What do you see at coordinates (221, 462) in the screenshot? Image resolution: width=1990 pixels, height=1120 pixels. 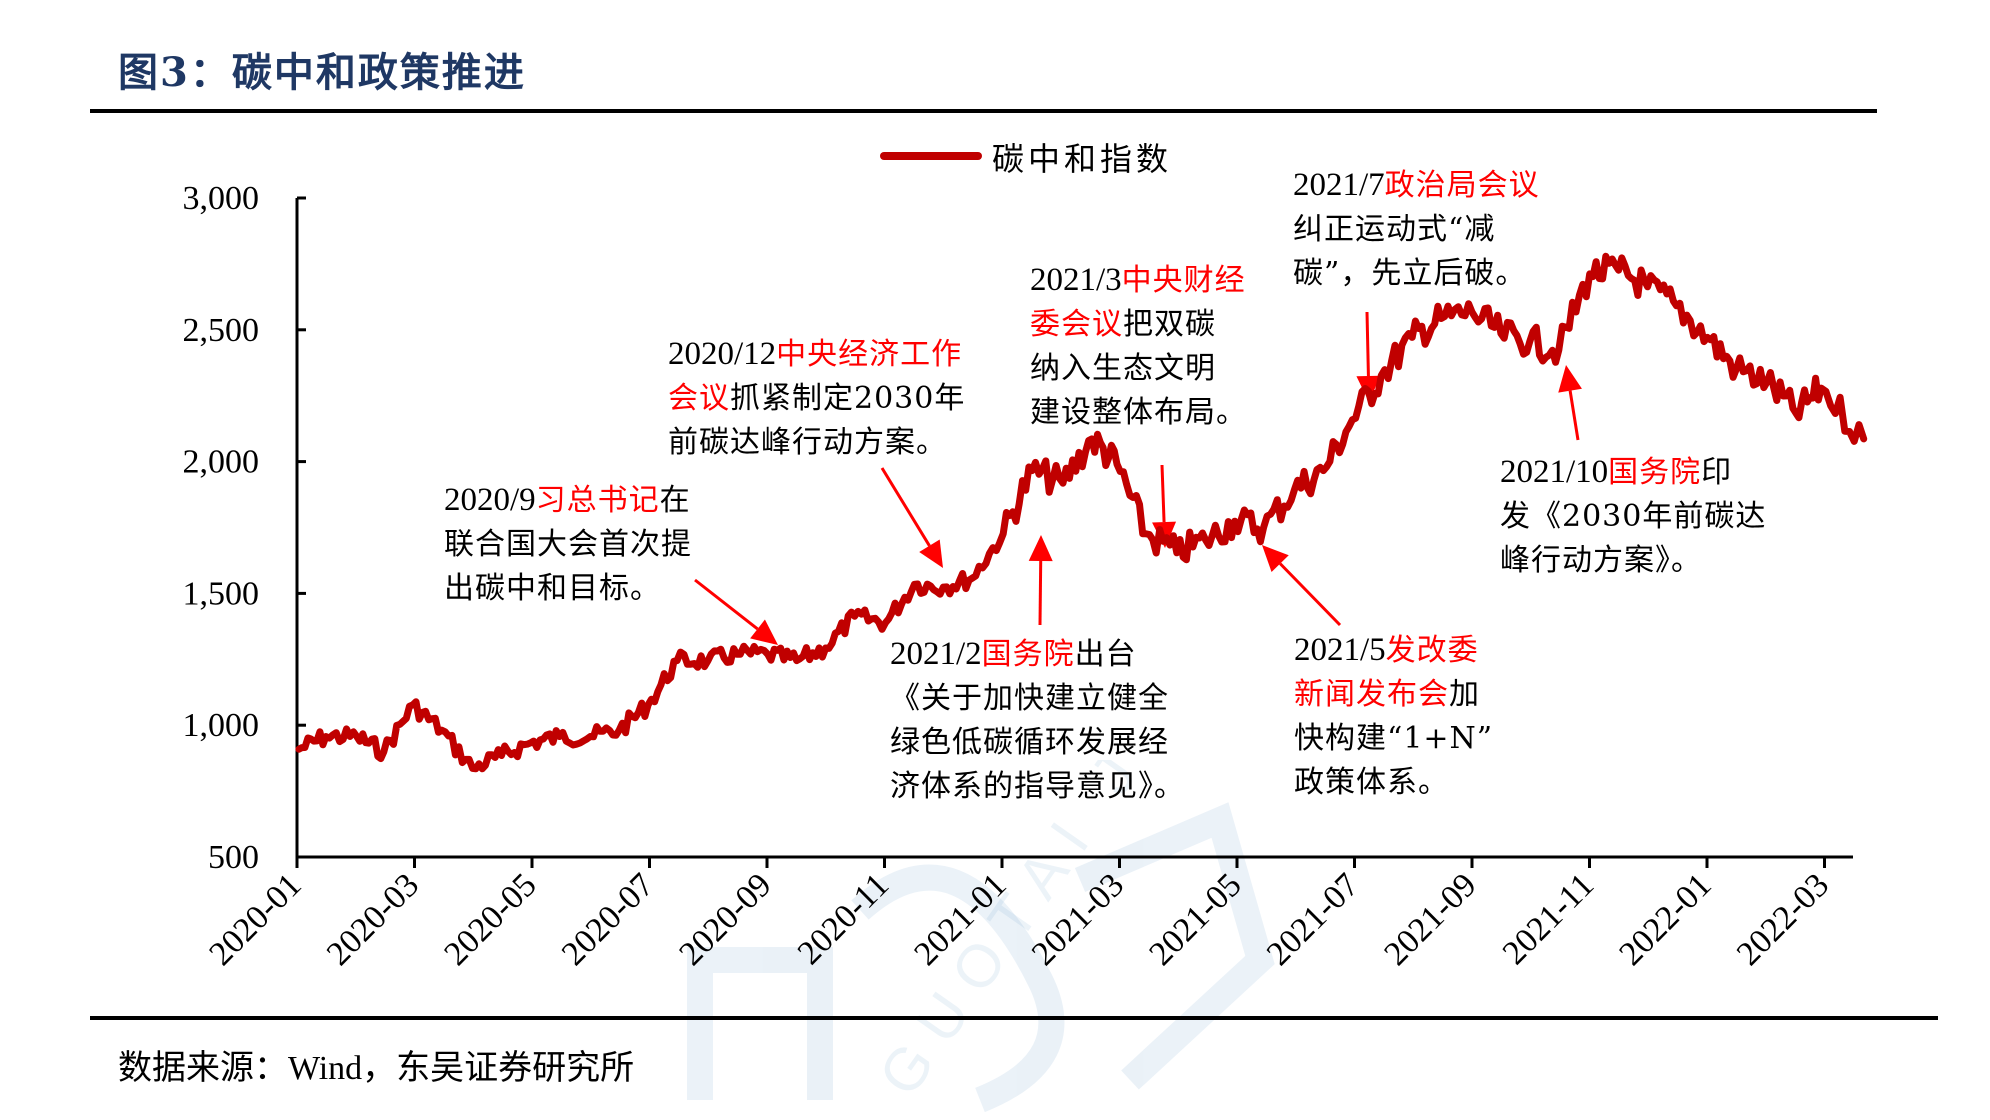 I see `y-tick-label: 2,000` at bounding box center [221, 462].